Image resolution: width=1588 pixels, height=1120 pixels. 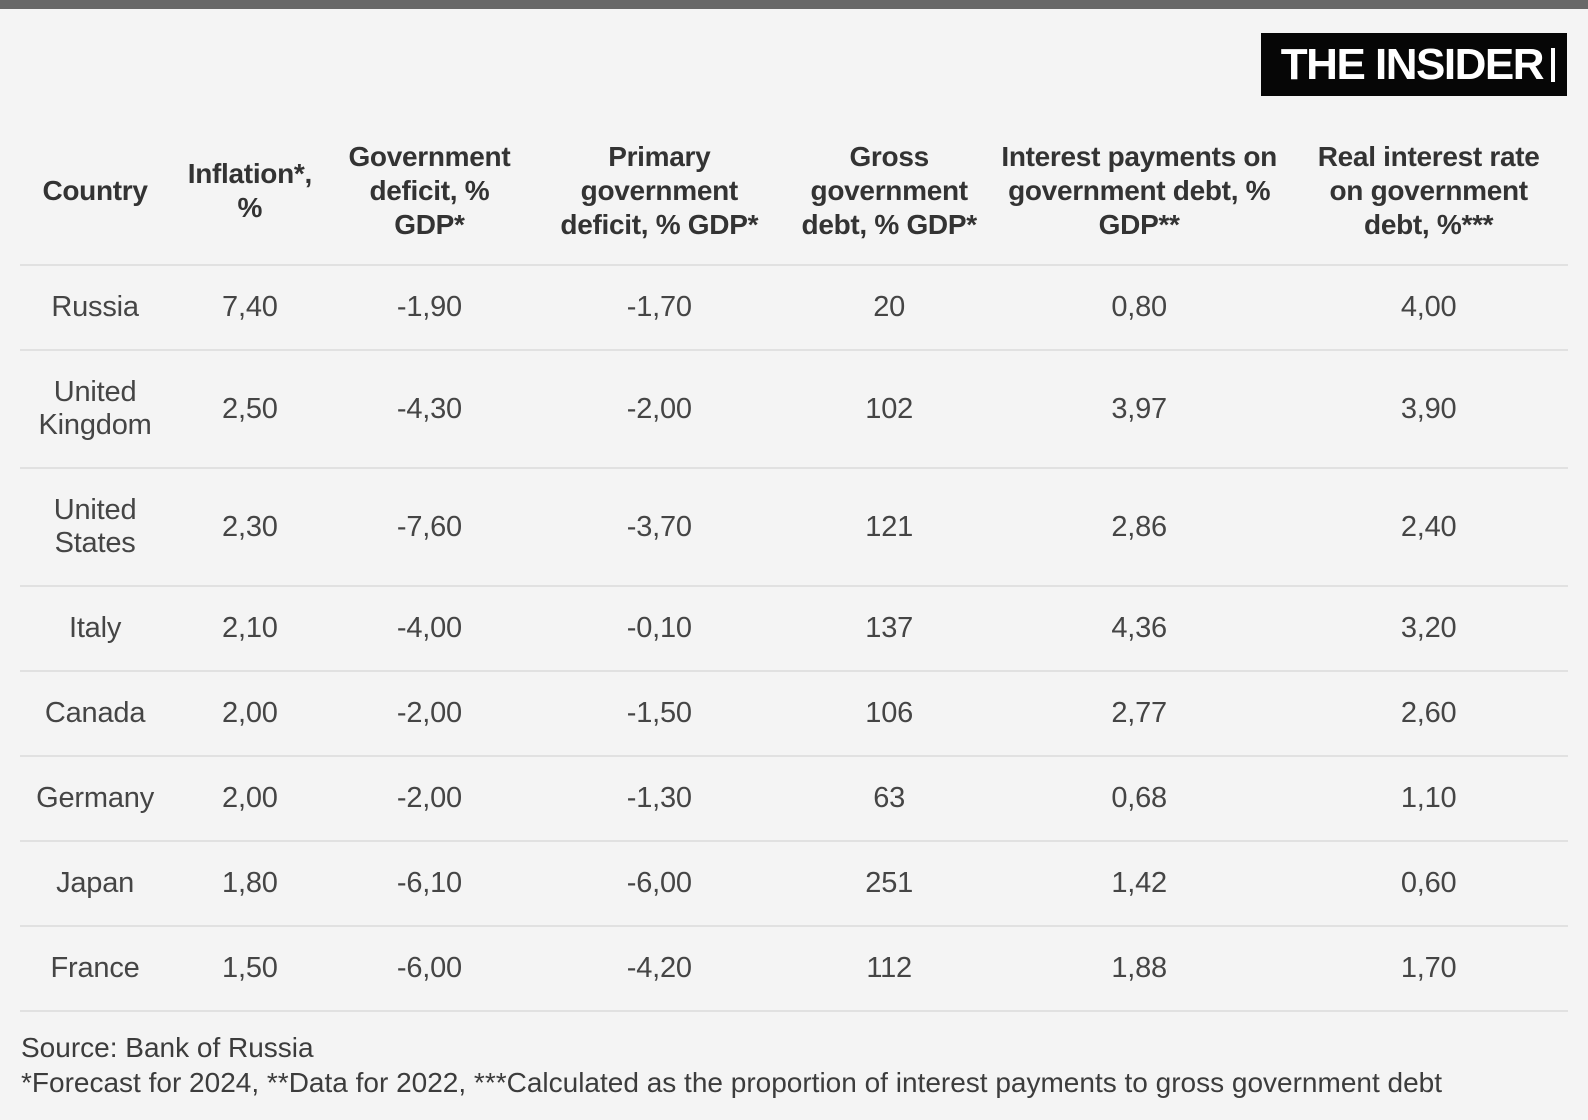 What do you see at coordinates (889, 190) in the screenshot?
I see `column-header-gross-debt: Gross government debt, % GDP*` at bounding box center [889, 190].